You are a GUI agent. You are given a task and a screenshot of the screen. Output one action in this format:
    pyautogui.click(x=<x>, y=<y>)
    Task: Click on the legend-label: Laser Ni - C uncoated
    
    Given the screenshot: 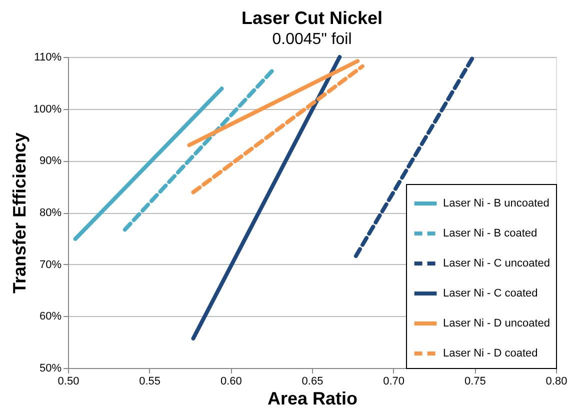 What is the action you would take?
    pyautogui.click(x=496, y=264)
    